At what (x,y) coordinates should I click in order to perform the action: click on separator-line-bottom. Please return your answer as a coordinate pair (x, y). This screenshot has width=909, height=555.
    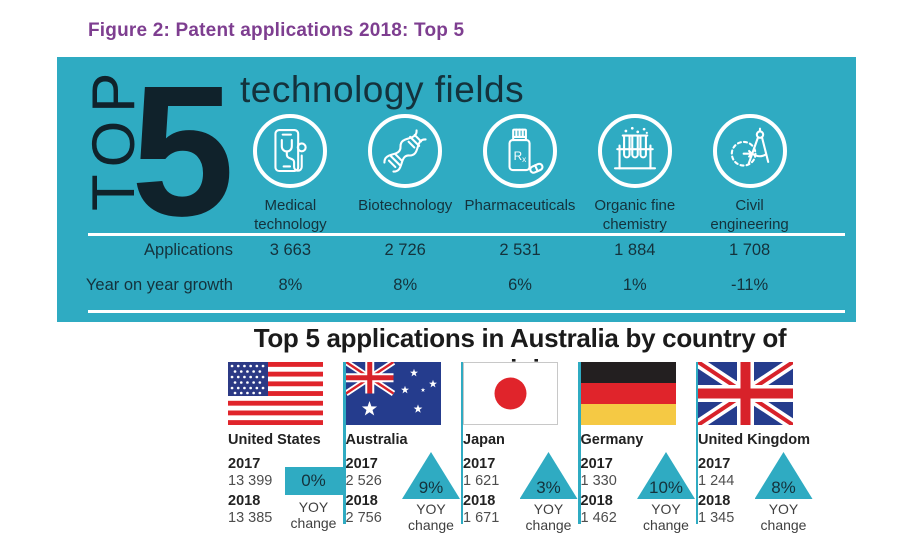
    Looking at the image, I should click on (466, 311).